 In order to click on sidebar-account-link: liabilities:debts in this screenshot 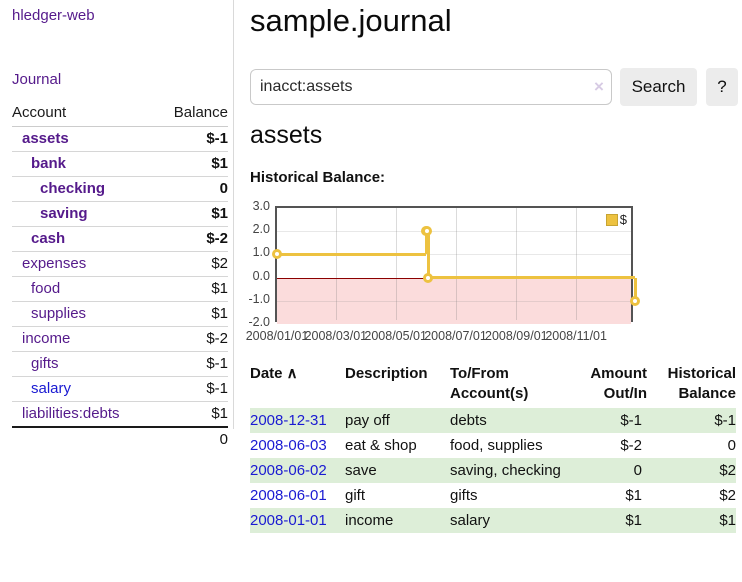, I will do `click(71, 413)`.